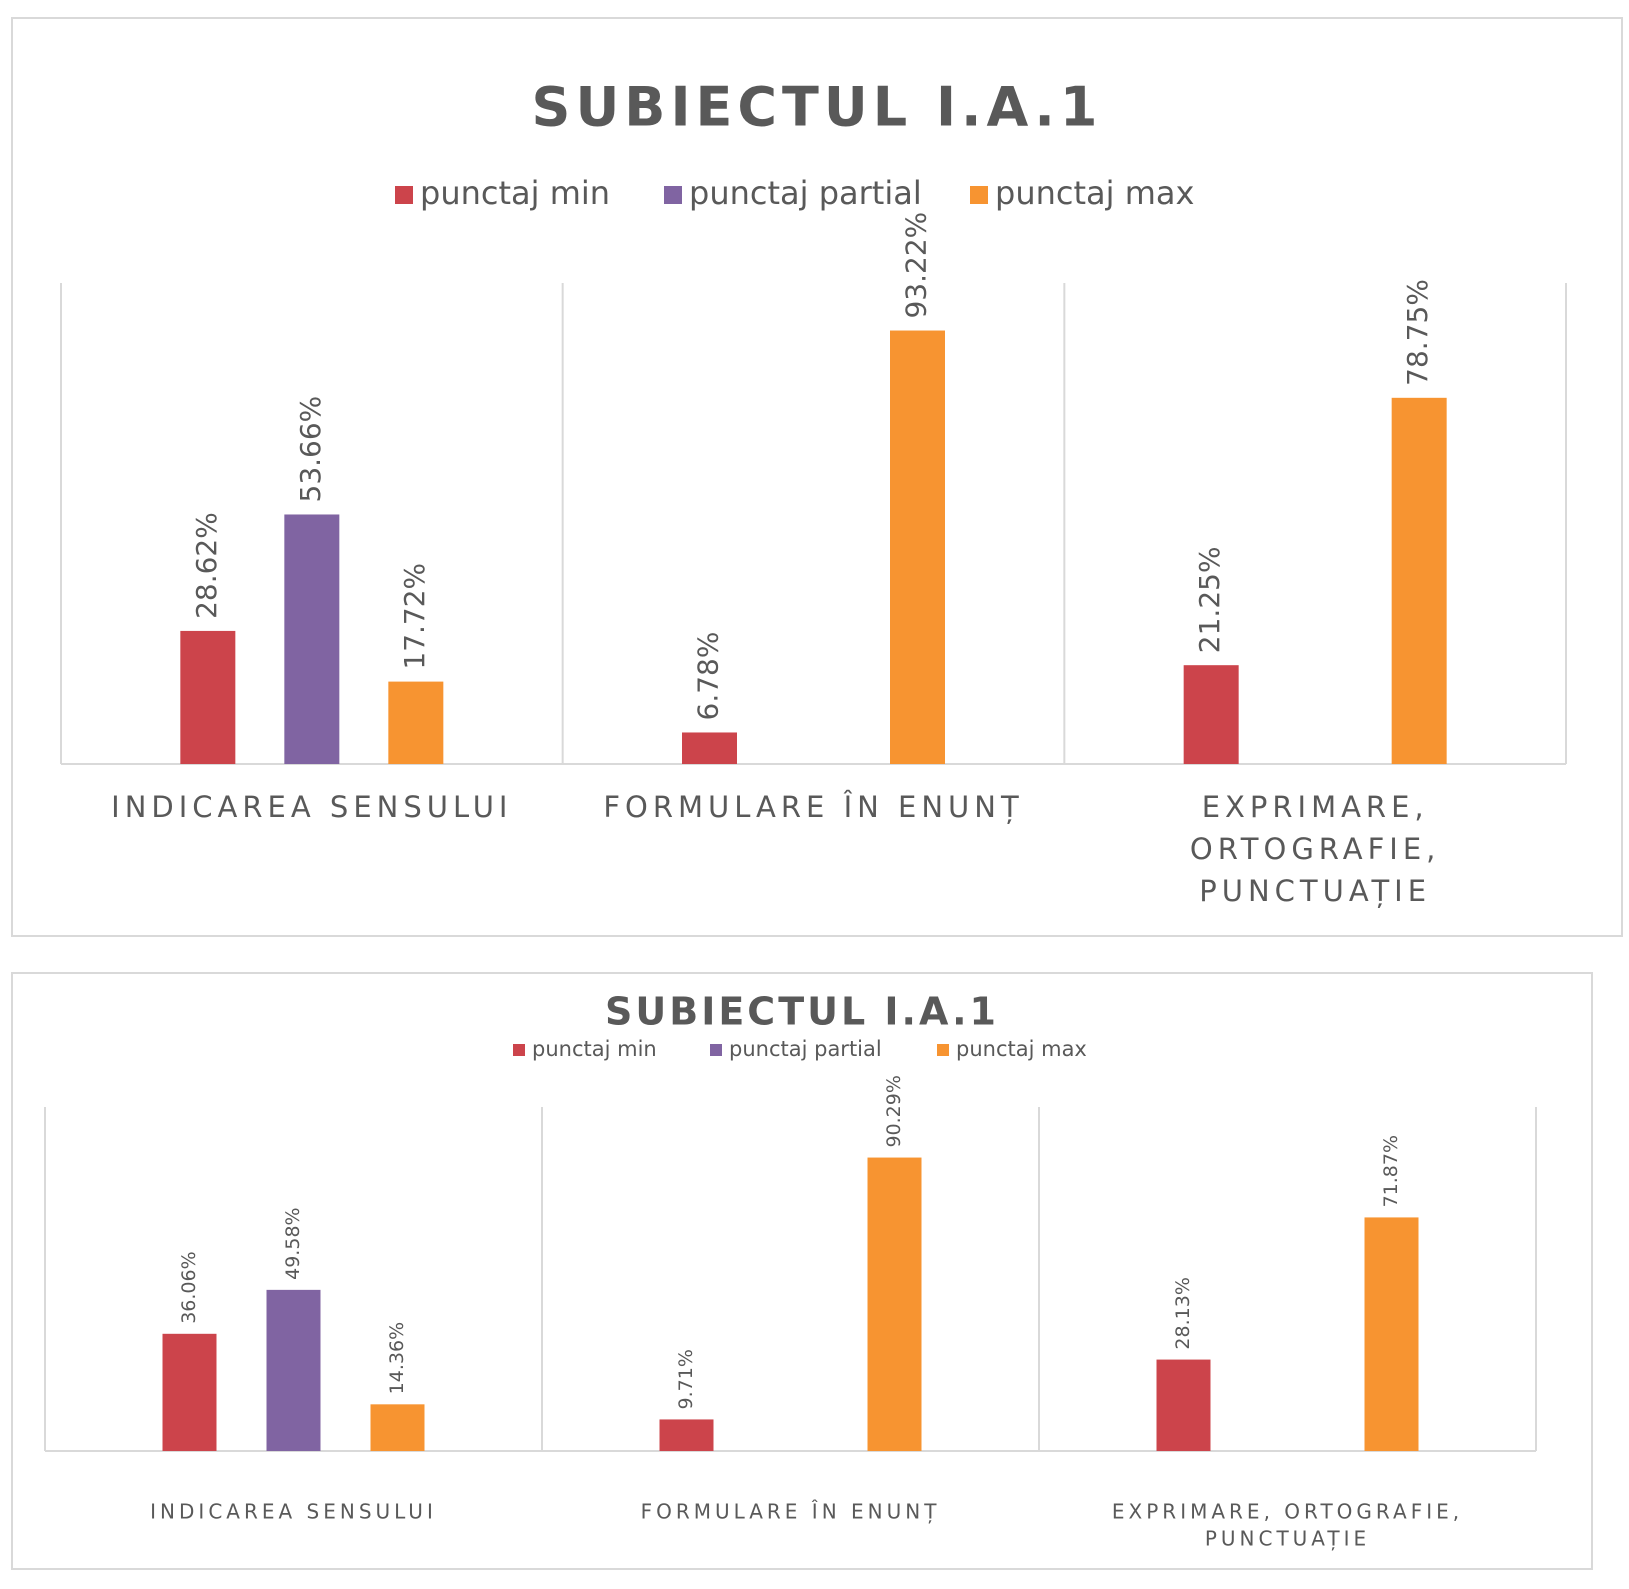 The height and width of the screenshot is (1589, 1629). I want to click on data-label: 53.66%, so click(310, 449).